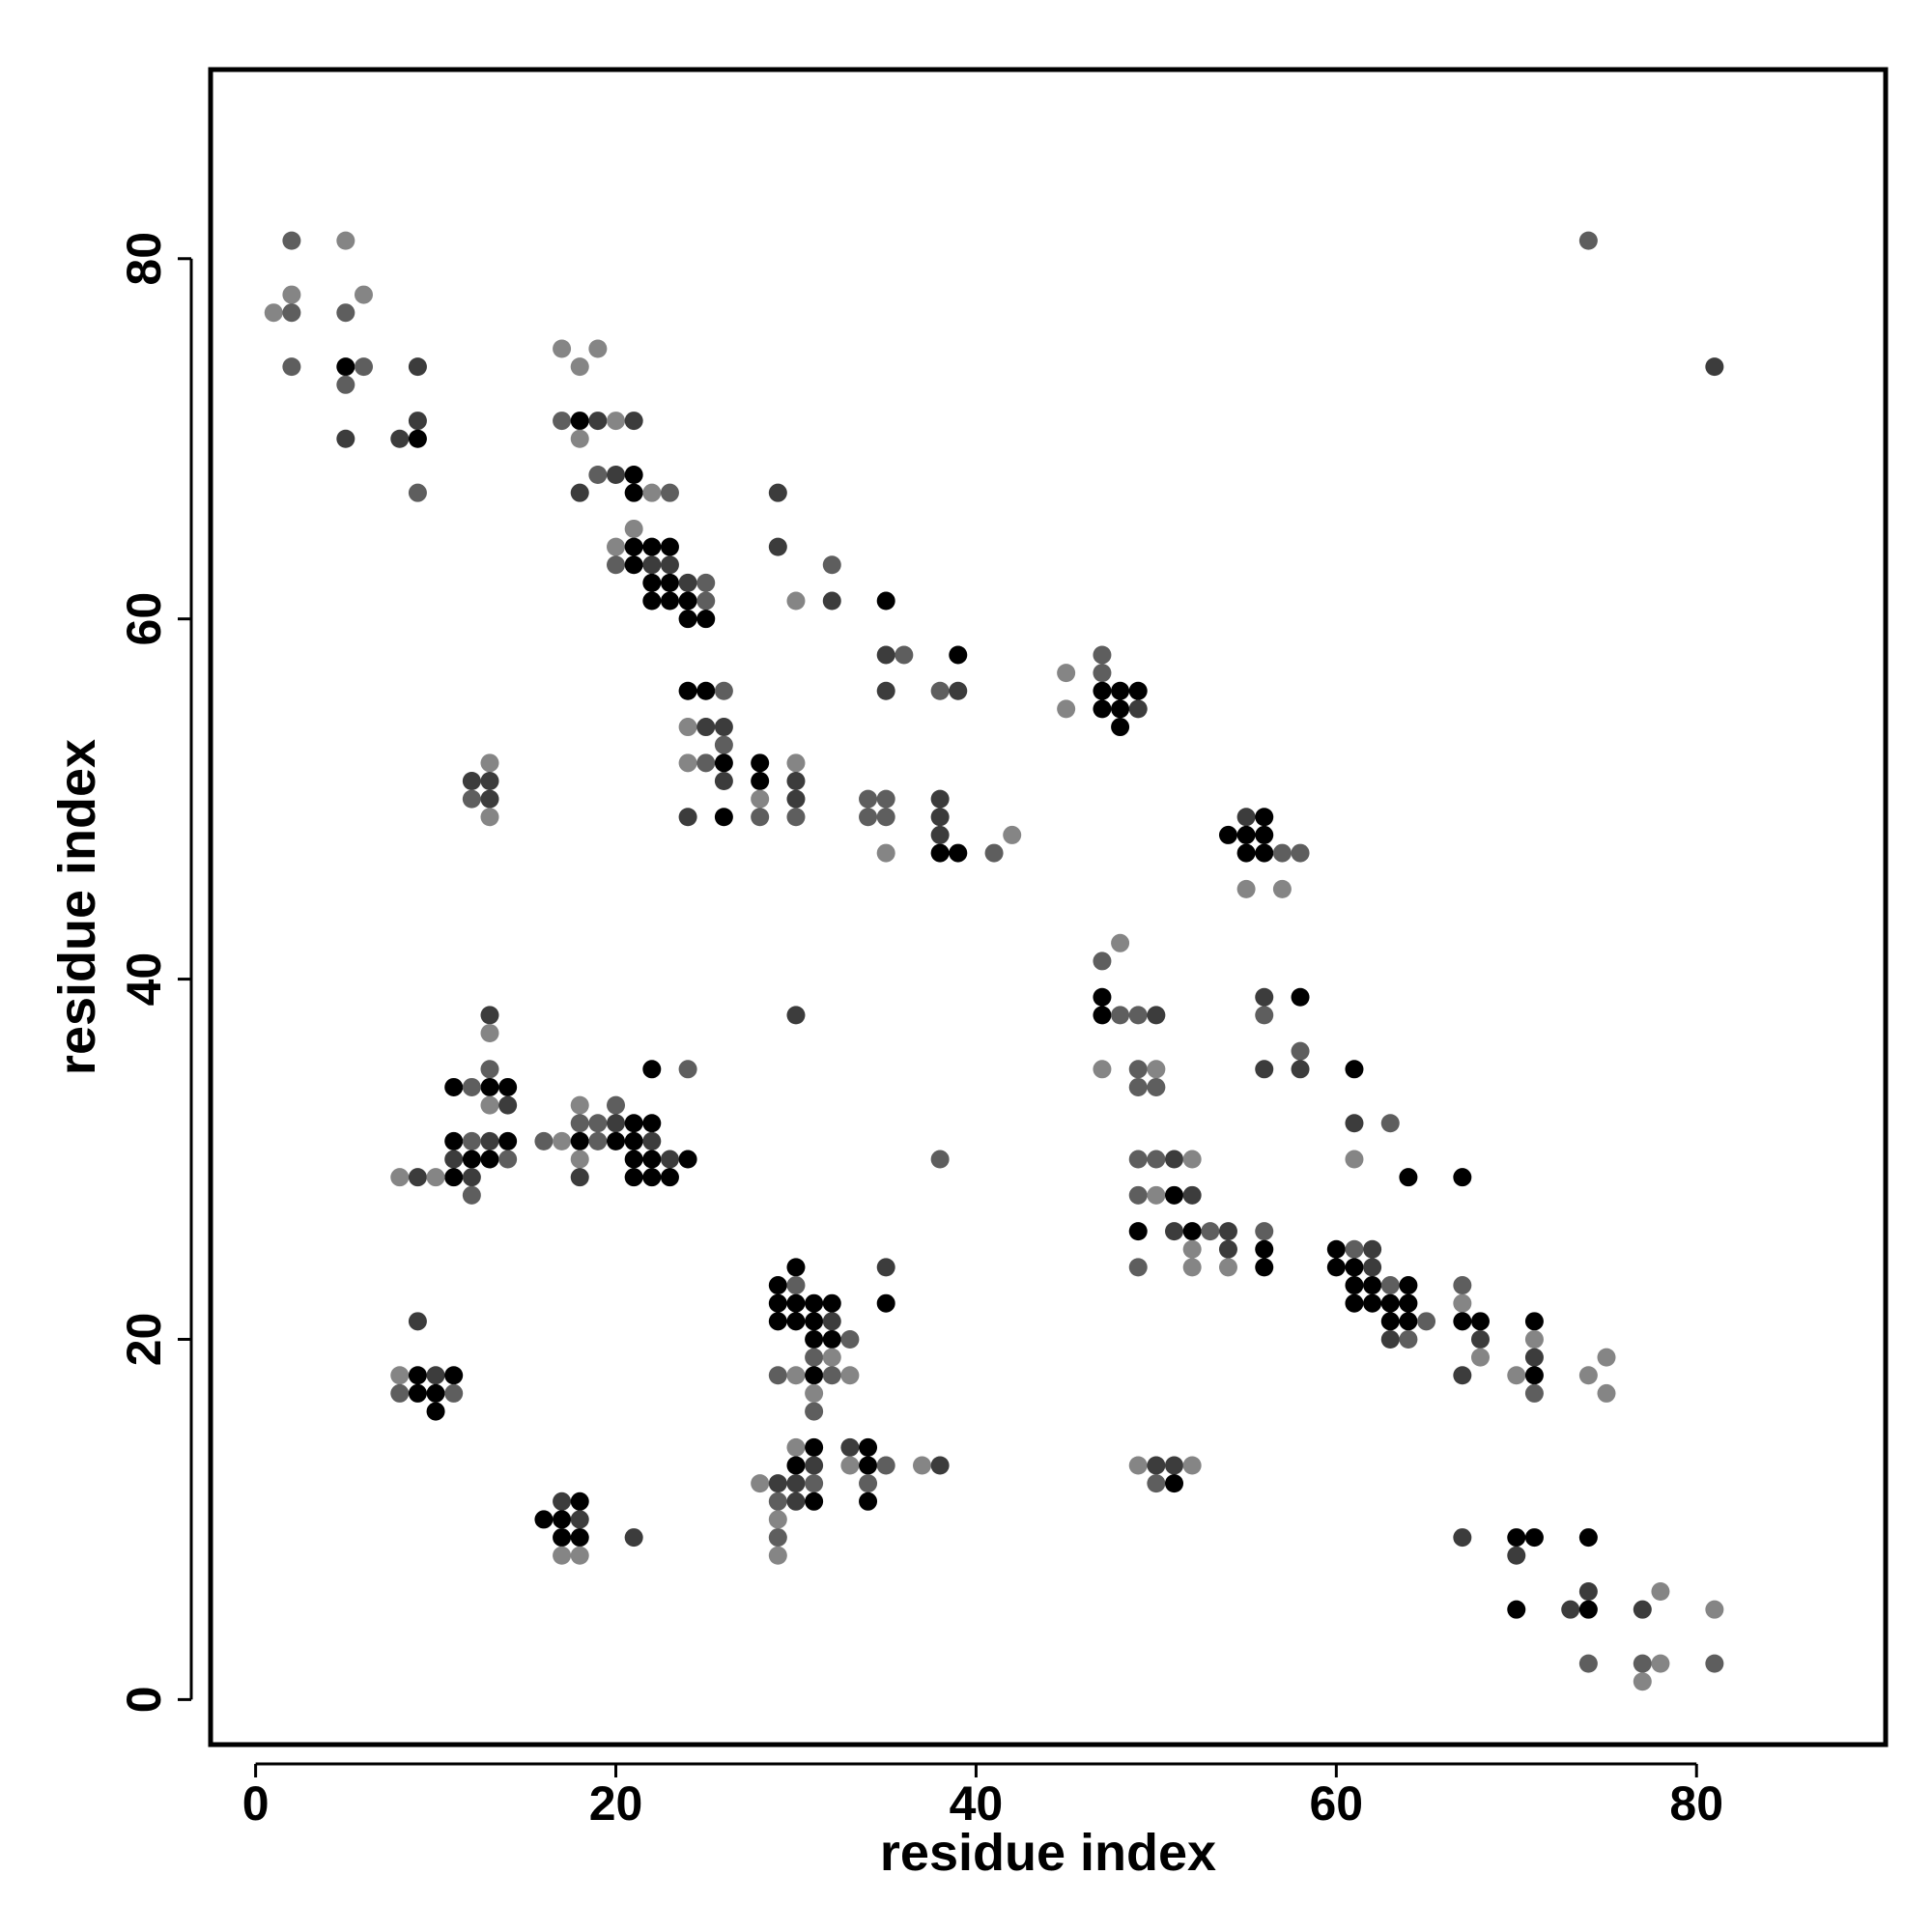 The height and width of the screenshot is (1932, 1932). I want to click on y-tick-label: 40, so click(144, 979).